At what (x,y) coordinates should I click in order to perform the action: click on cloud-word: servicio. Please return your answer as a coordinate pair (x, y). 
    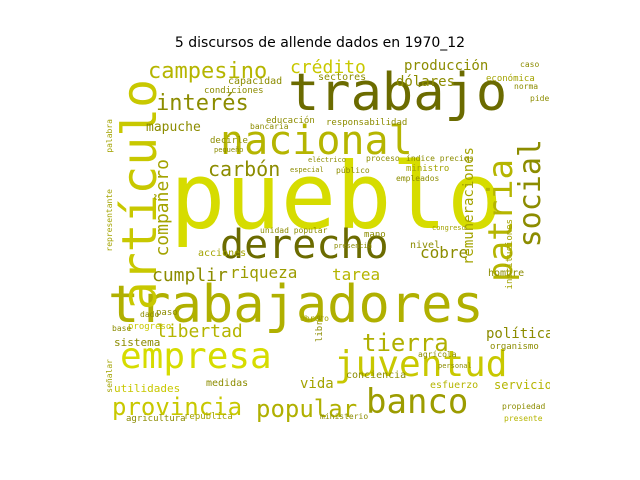
    Looking at the image, I should click on (522, 385).